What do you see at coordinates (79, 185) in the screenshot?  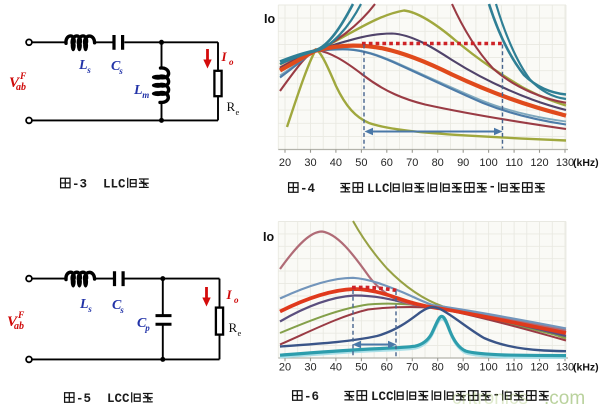 I see `svg-text: -3` at bounding box center [79, 185].